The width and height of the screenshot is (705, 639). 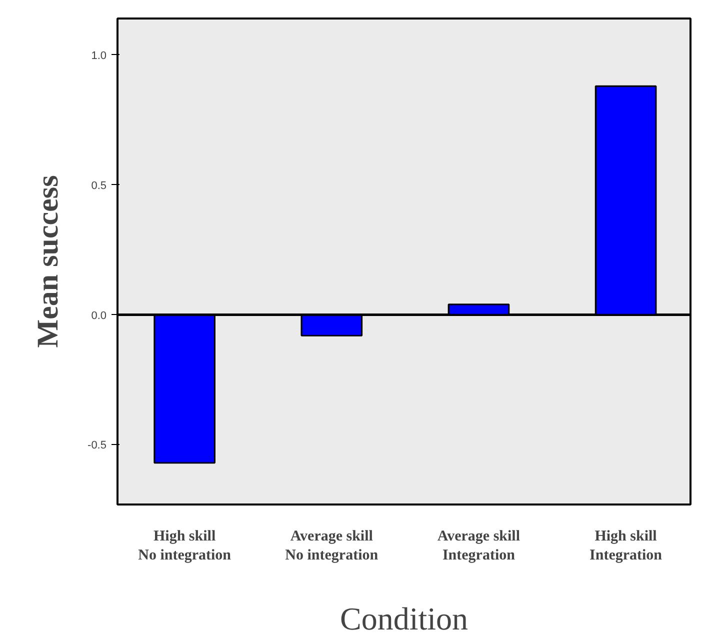 What do you see at coordinates (99, 56) in the screenshot?
I see `y-tick-label: 1.0` at bounding box center [99, 56].